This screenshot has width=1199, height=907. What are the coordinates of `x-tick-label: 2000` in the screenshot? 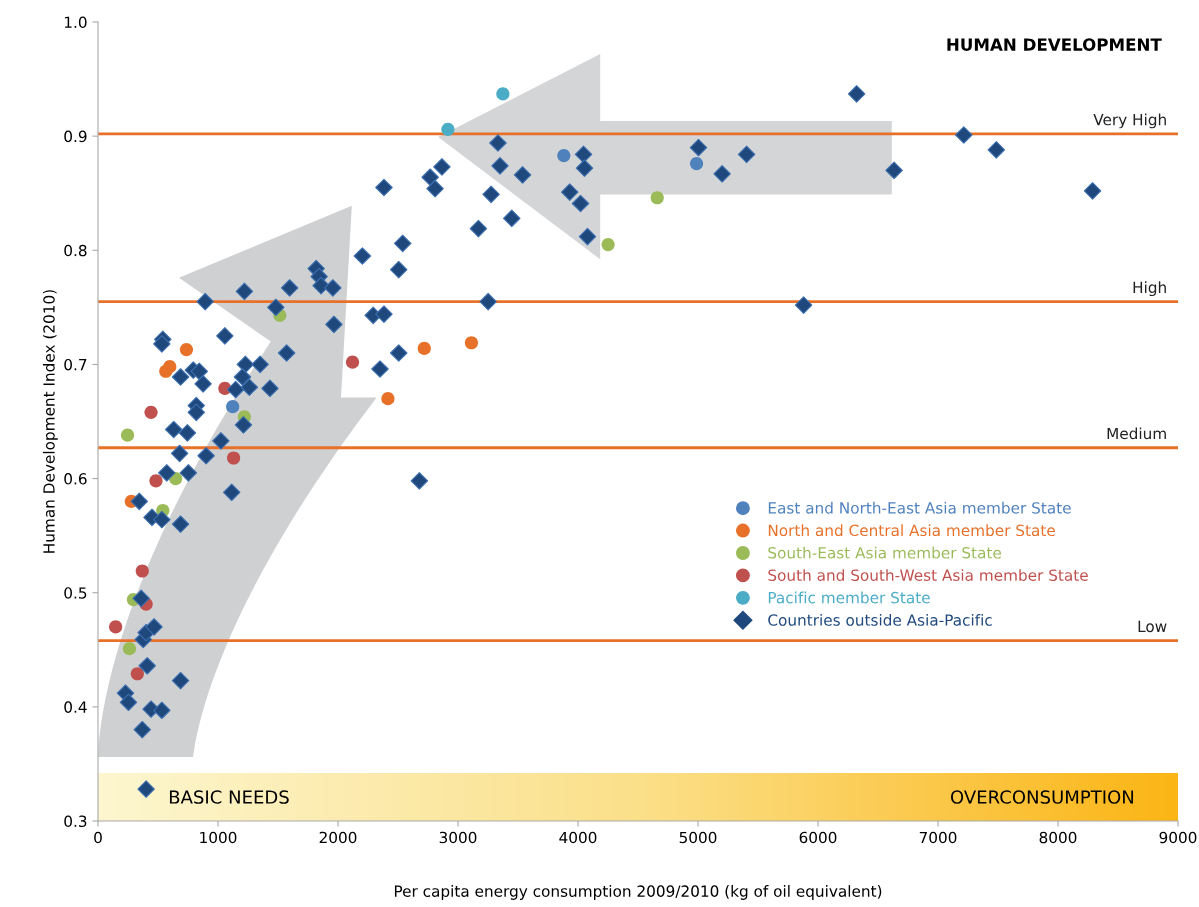 It's located at (338, 837).